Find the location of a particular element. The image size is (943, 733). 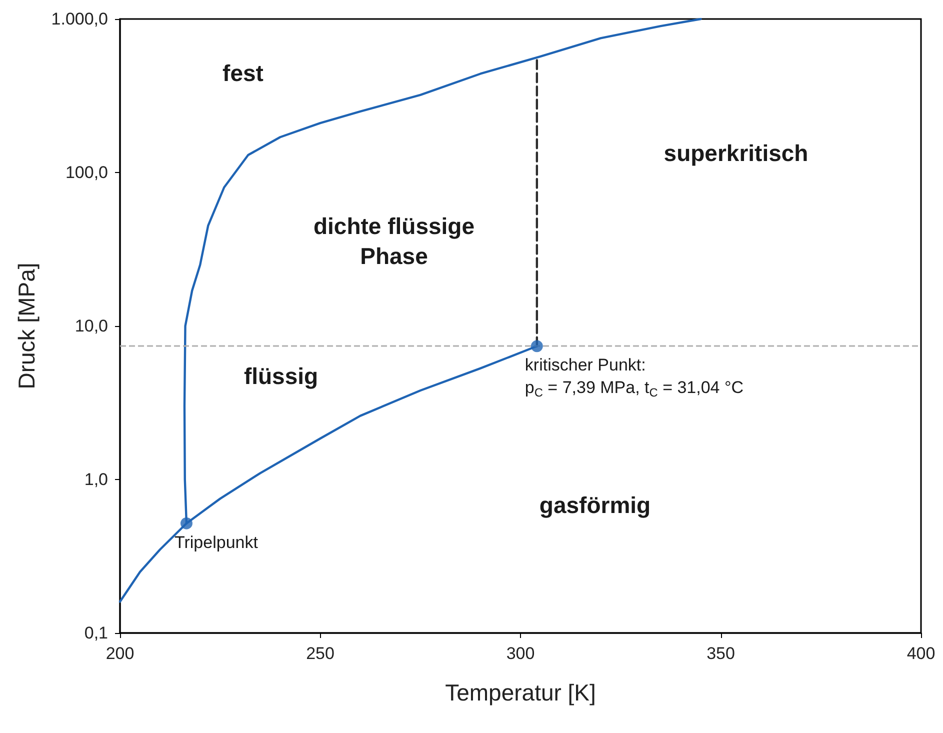

annotation: flüssig is located at coordinates (281, 376).